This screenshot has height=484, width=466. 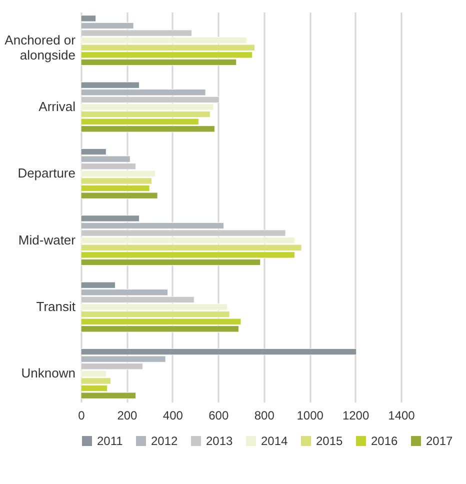 I want to click on legend-label: 2016, so click(x=384, y=441).